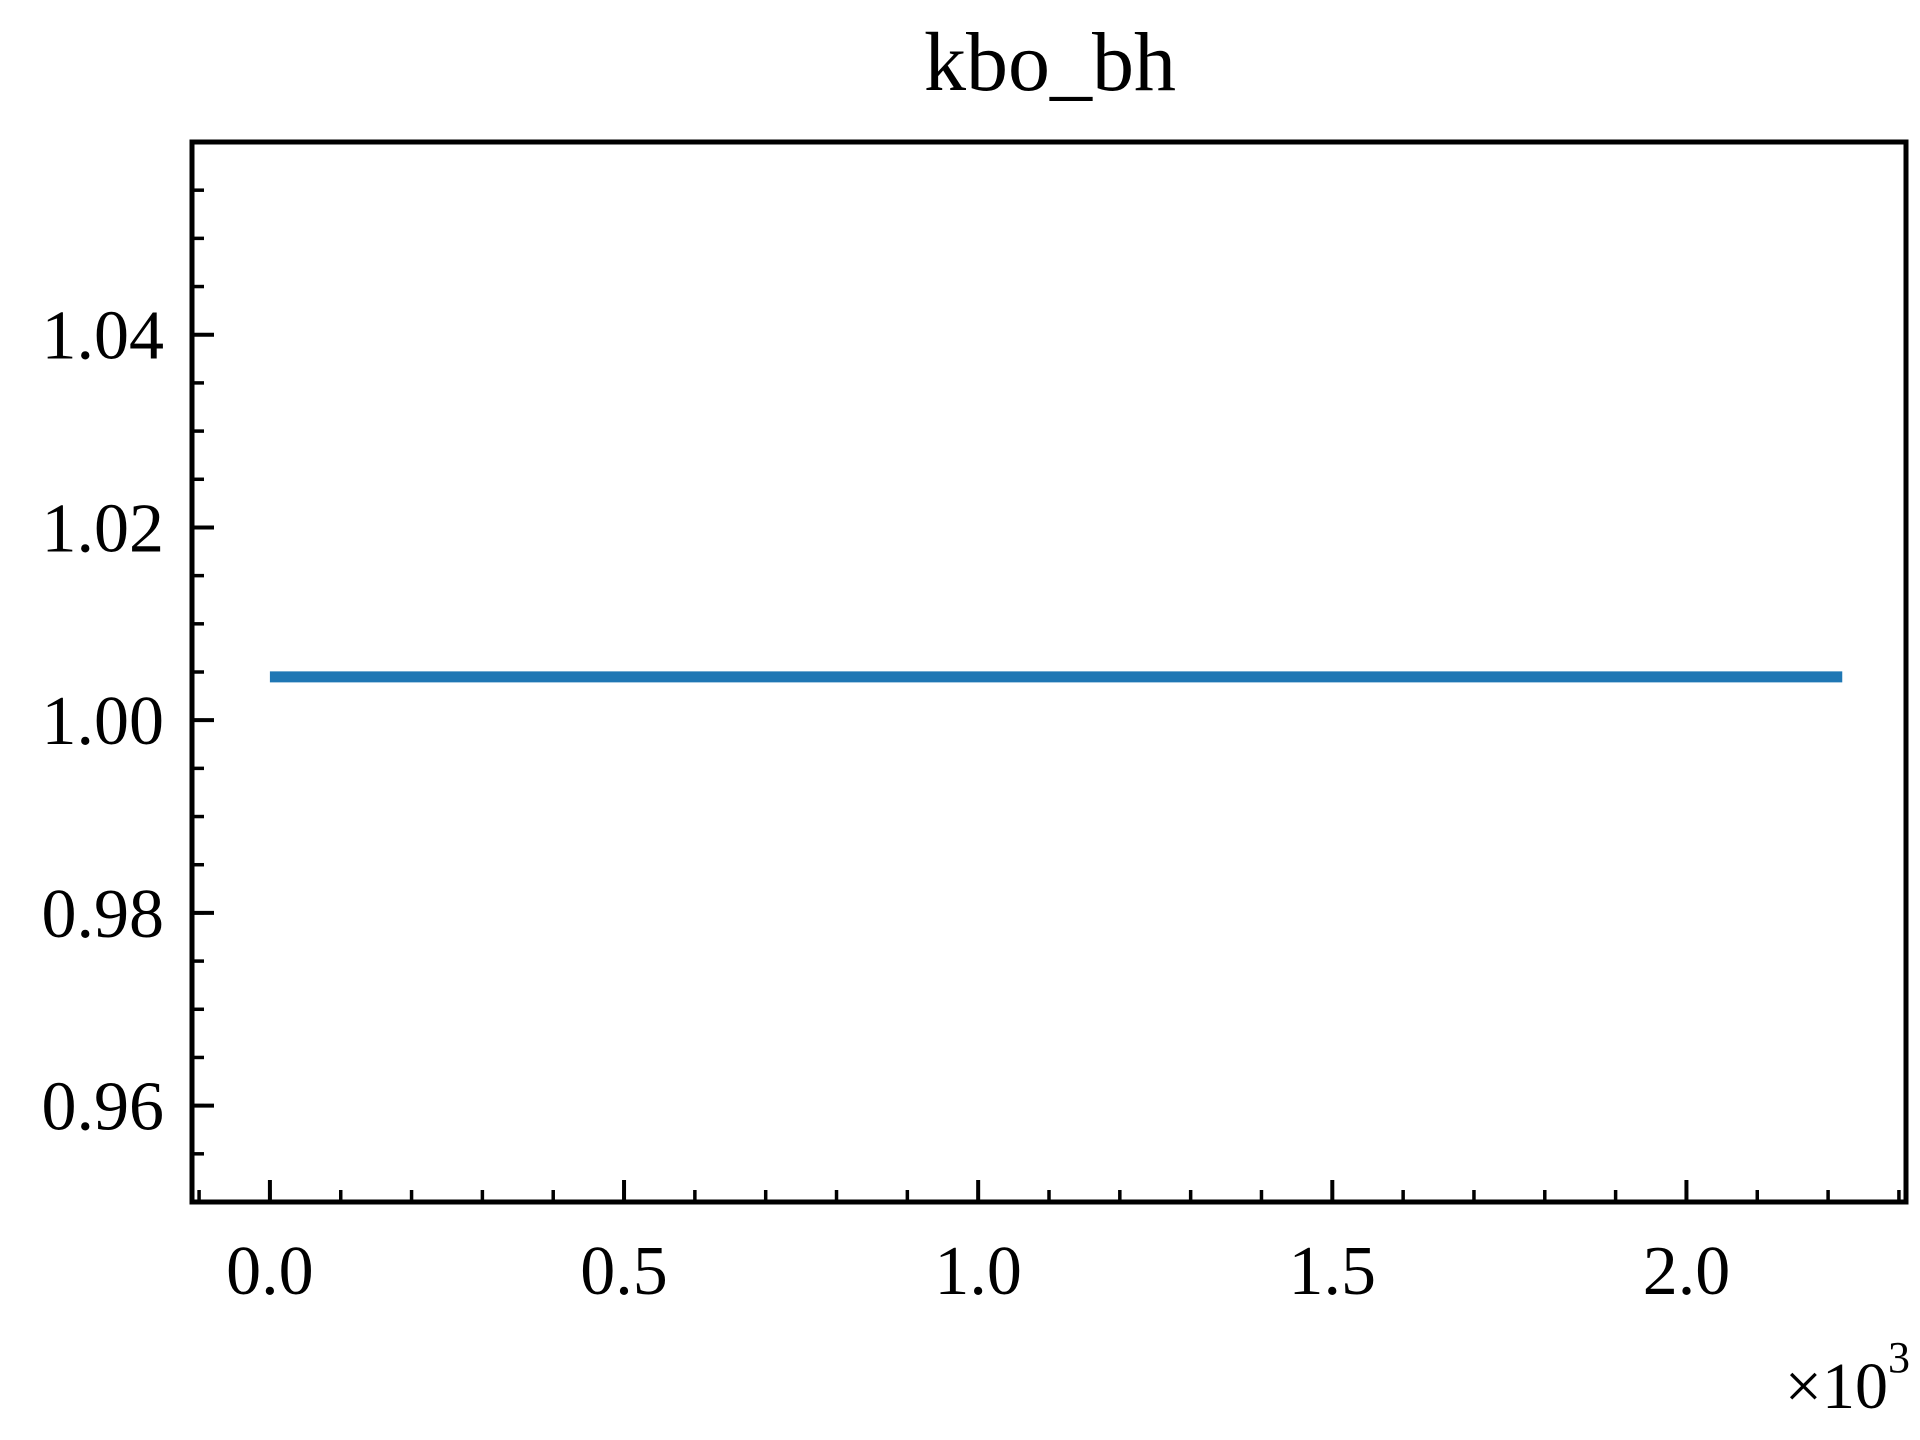 The image size is (1920, 1440). I want to click on x-axis-offset-label: ×10³, so click(1847, 1378).